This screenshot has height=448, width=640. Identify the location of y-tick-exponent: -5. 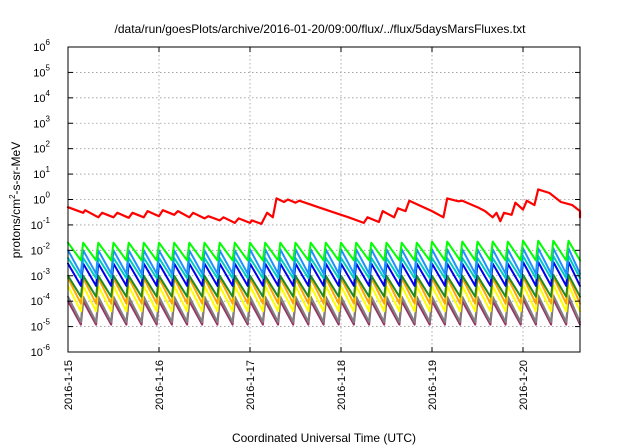
(47, 322).